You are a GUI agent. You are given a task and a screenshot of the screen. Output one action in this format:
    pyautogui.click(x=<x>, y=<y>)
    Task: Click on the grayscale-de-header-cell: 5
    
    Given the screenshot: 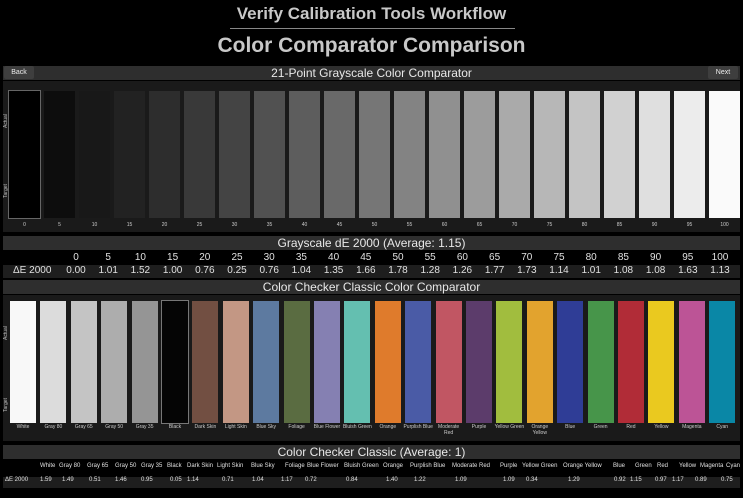 What is the action you would take?
    pyautogui.click(x=108, y=257)
    